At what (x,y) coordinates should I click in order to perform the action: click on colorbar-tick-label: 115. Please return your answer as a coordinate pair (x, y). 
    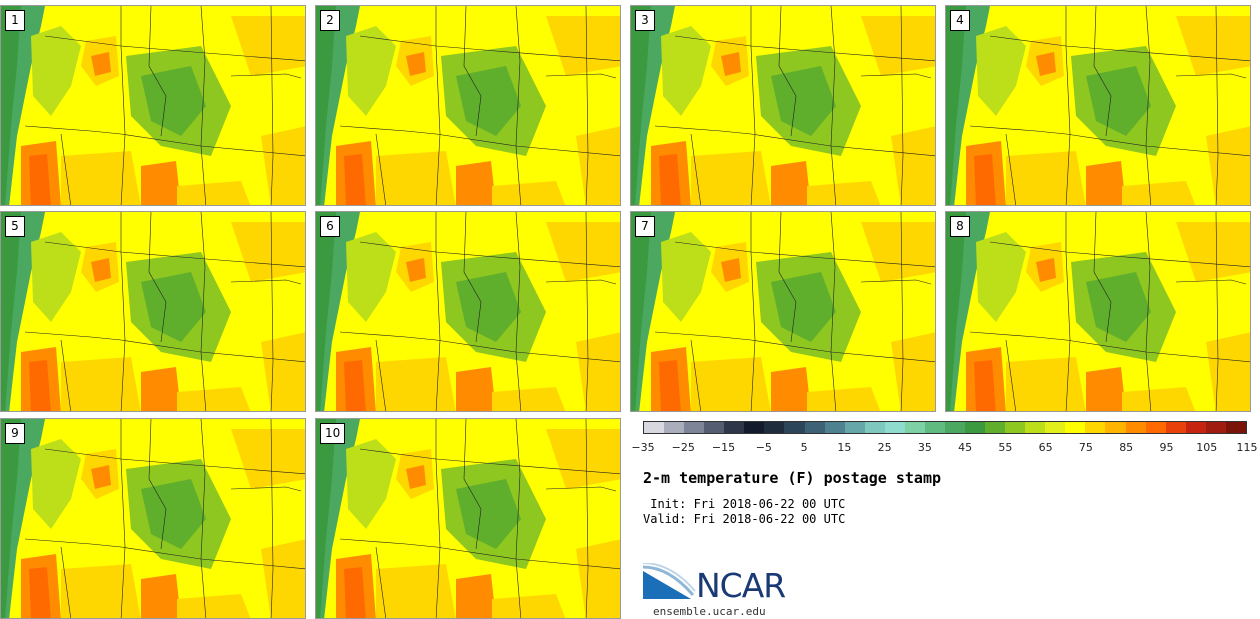
    Looking at the image, I should click on (1247, 447).